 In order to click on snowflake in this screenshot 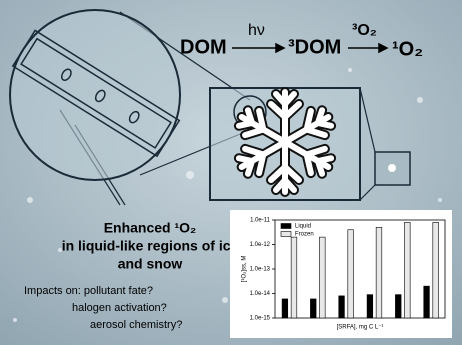, I will do `click(285, 142)`.